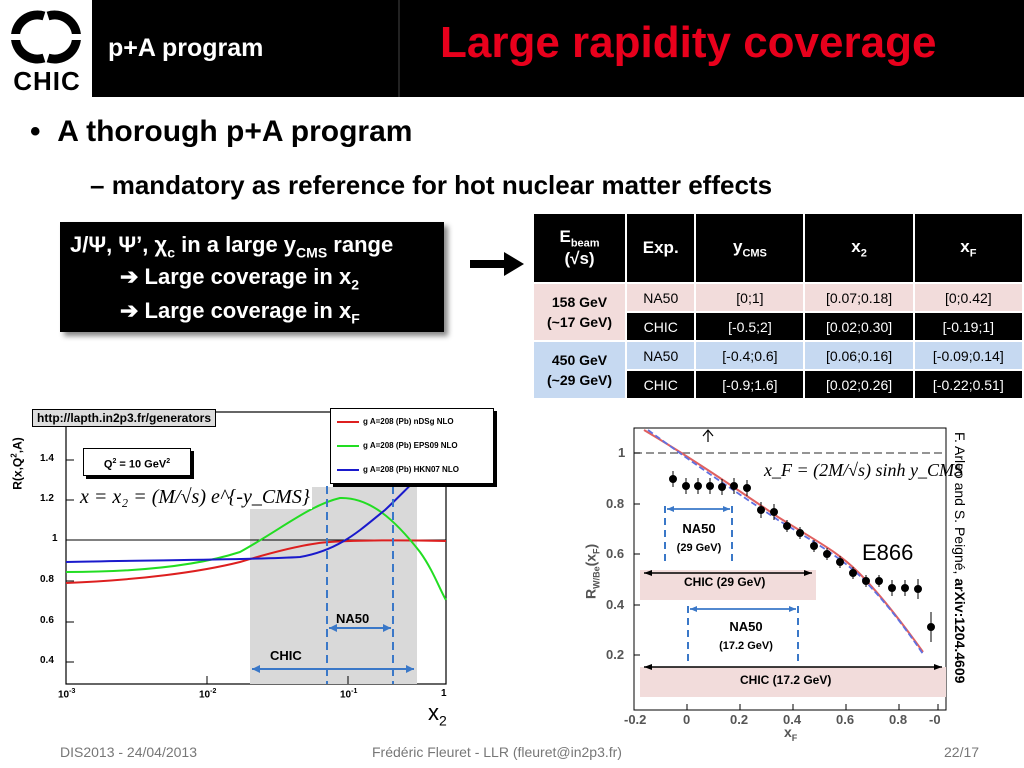 The height and width of the screenshot is (768, 1024). What do you see at coordinates (286, 655) in the screenshot?
I see `chic-label: CHIC` at bounding box center [286, 655].